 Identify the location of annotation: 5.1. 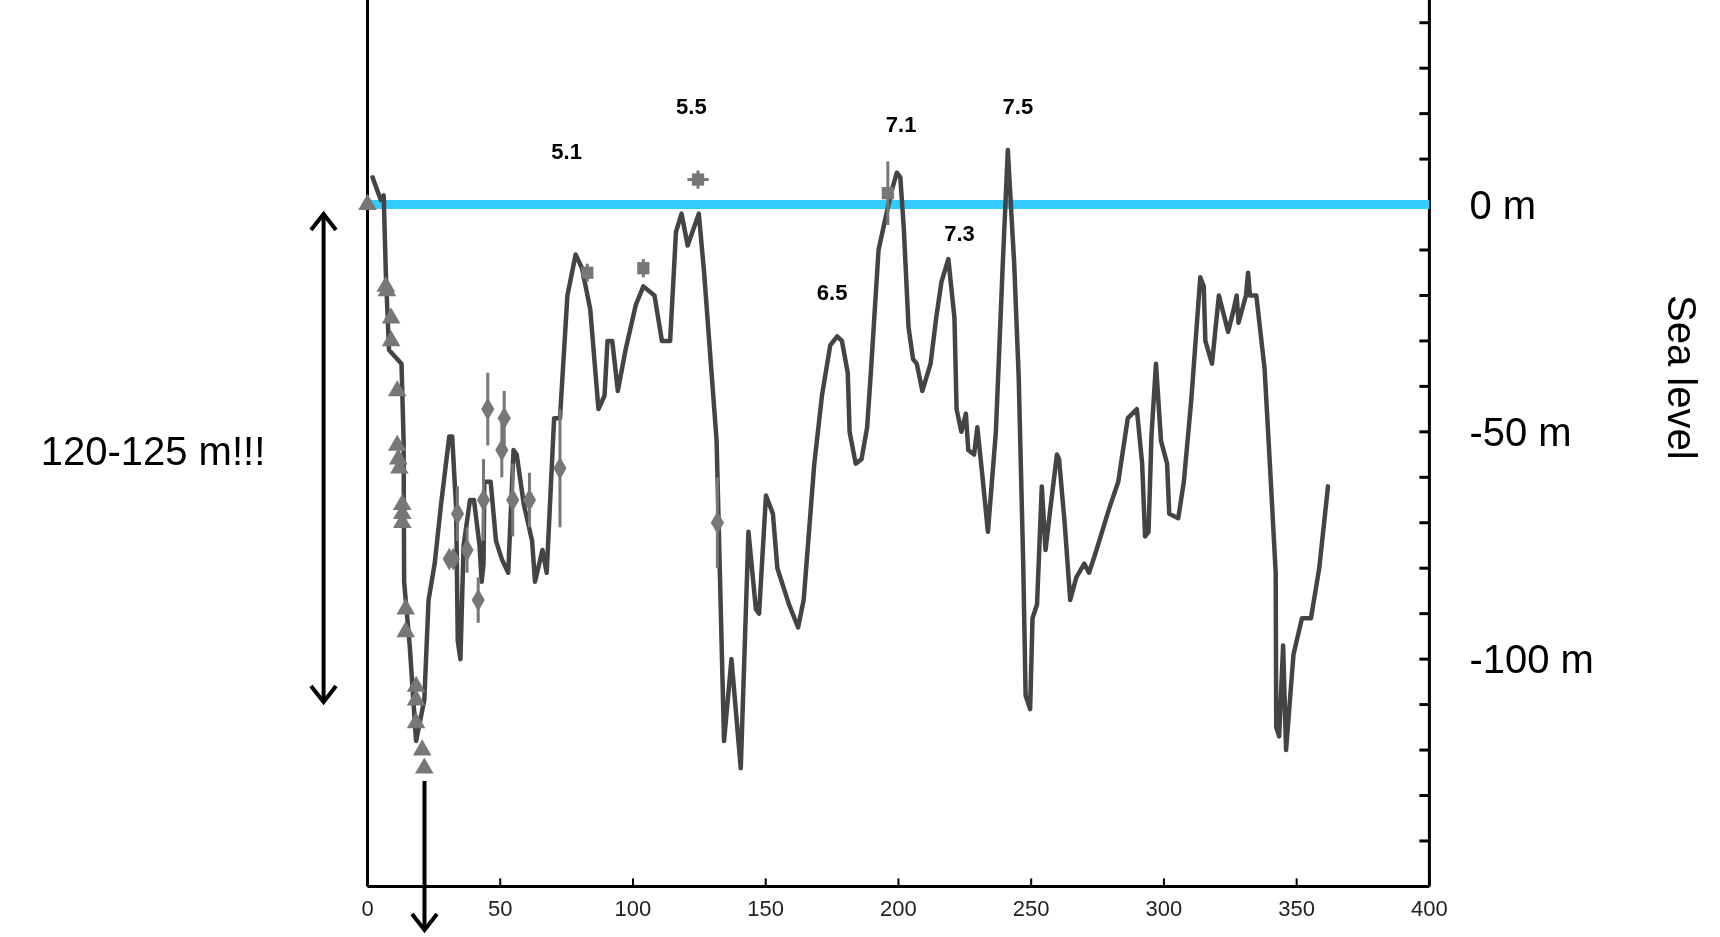
(566, 152).